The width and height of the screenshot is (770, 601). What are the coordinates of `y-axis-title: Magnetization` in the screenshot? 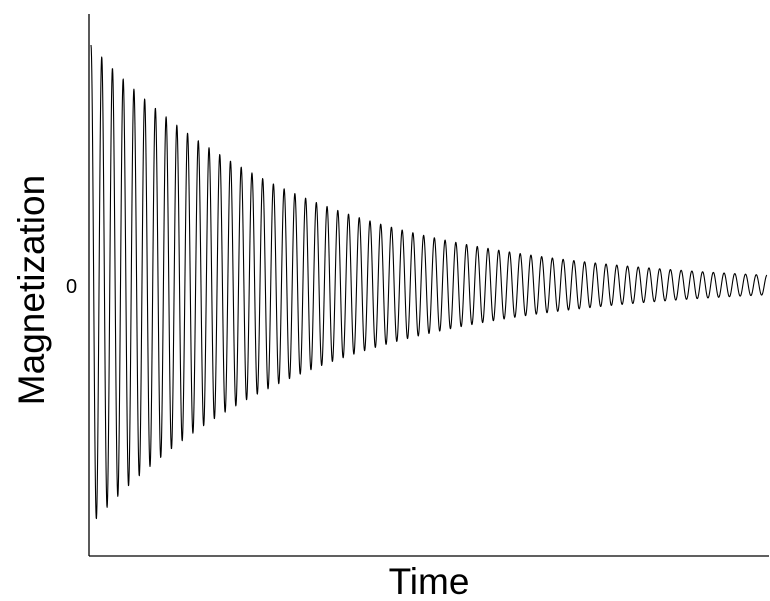 It's located at (31, 290).